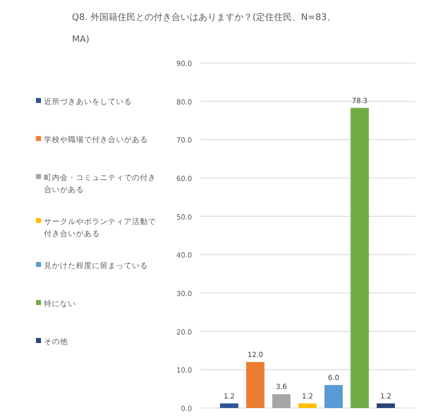  Describe the element at coordinates (204, 29) in the screenshot. I see `chart-title: Q8. 外国籍住民との付き合いはありますか？(定住住民、N=83、MA)` at that location.